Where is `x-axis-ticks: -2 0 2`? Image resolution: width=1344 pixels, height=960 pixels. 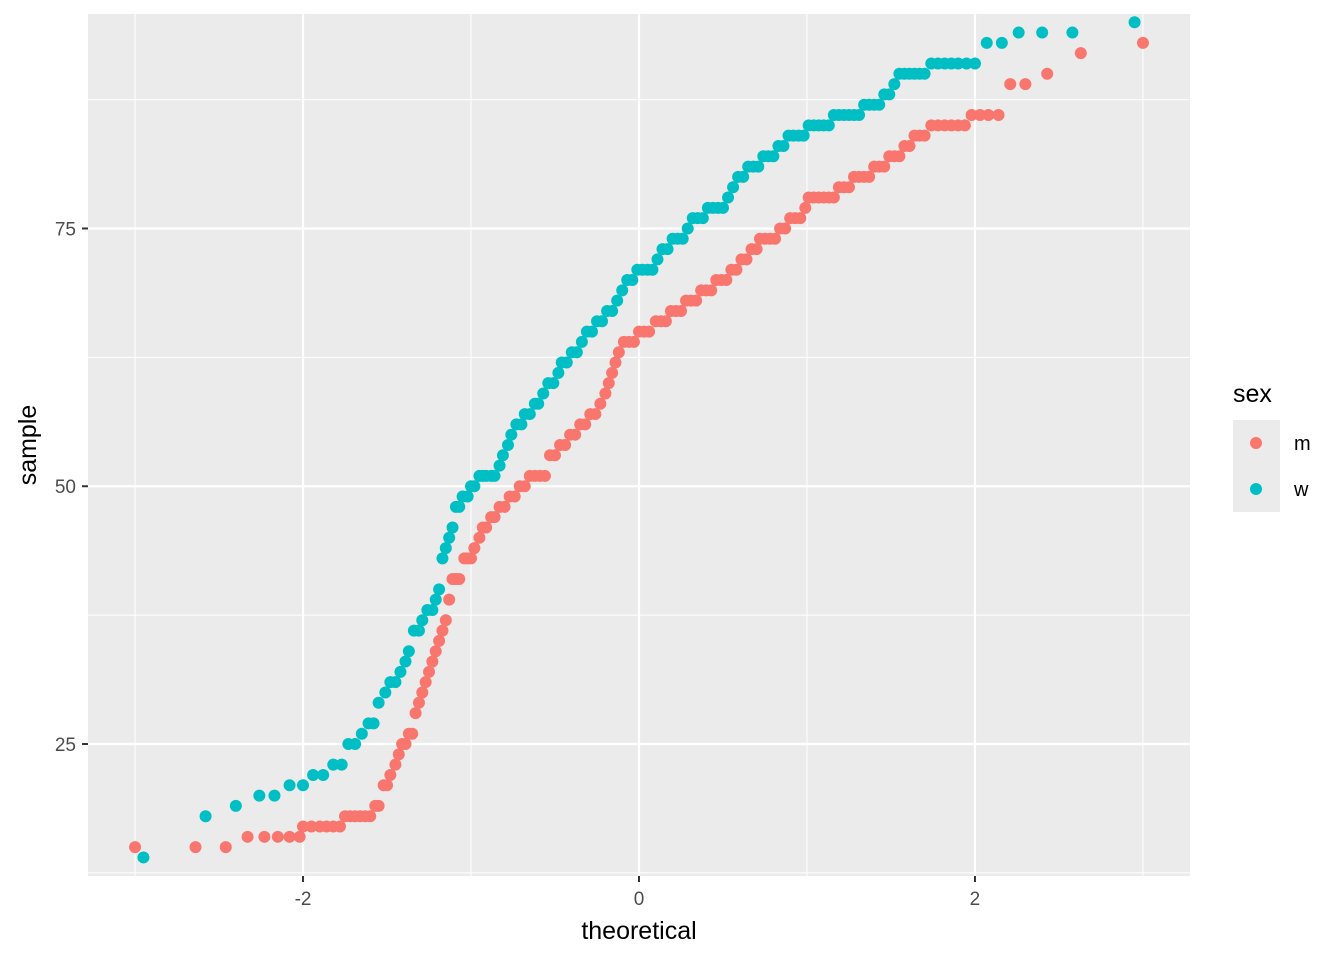 x-axis-ticks: -2 0 2 is located at coordinates (637, 893).